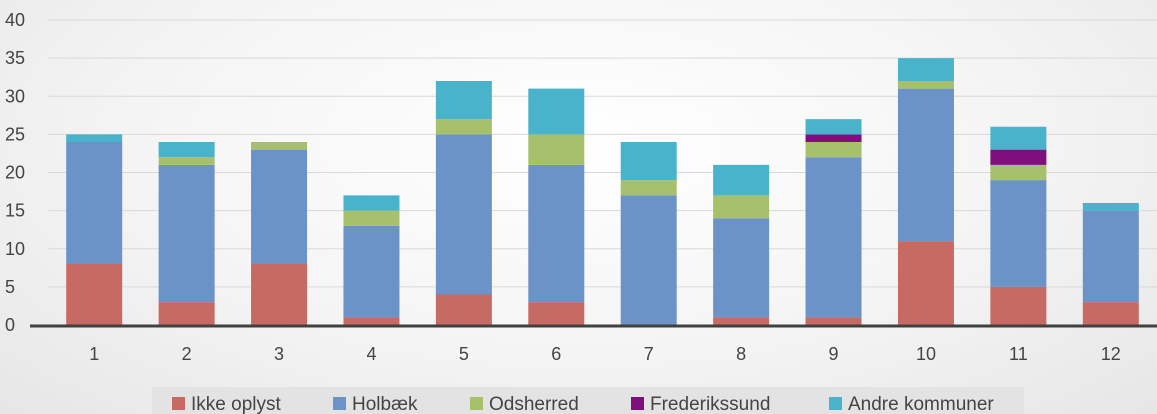  I want to click on x-tick-label: 6, so click(556, 354).